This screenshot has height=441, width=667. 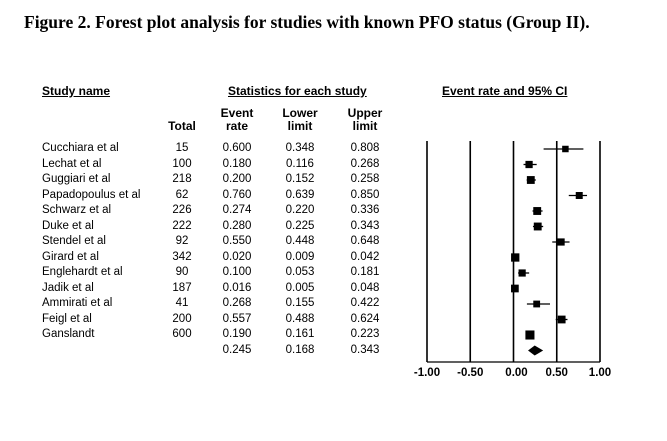 I want to click on event-rate-ci-header: Event rate and 95% CI, so click(x=505, y=91).